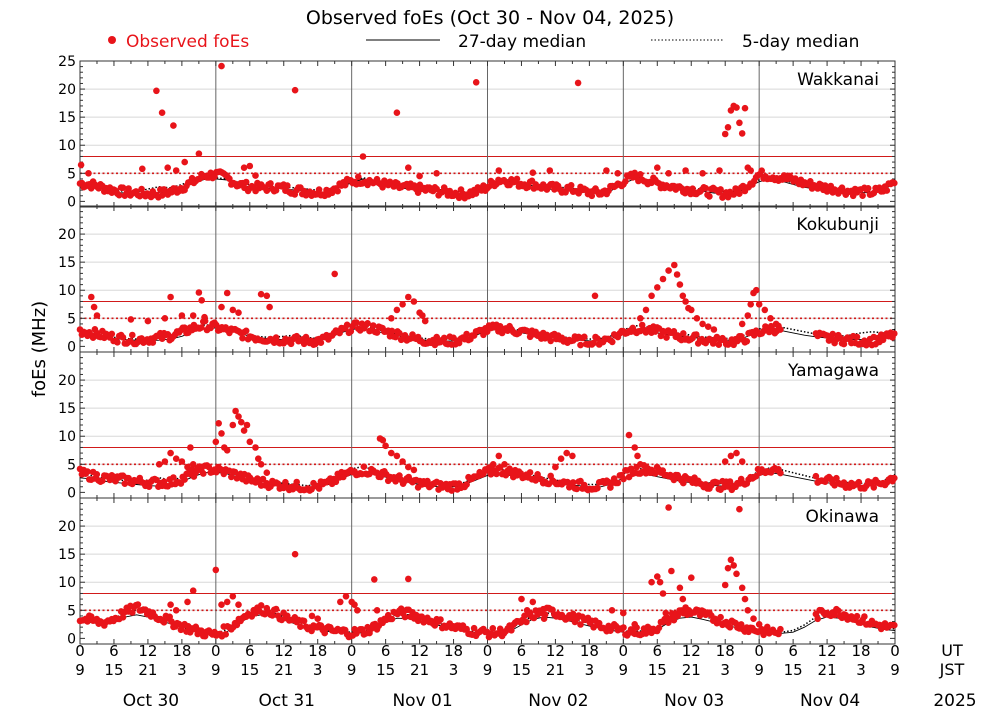 The width and height of the screenshot is (1000, 714). What do you see at coordinates (386, 651) in the screenshot?
I see `ut-tick-label: 6` at bounding box center [386, 651].